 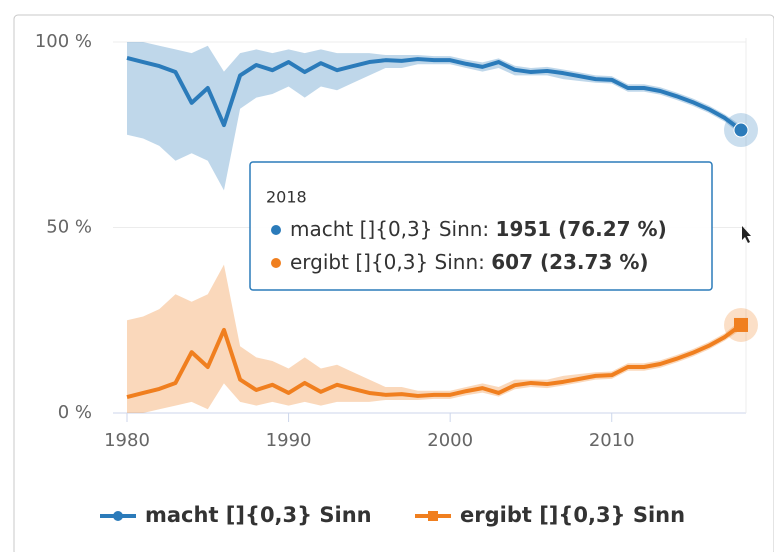 What do you see at coordinates (127, 440) in the screenshot?
I see `x-tick-label: 1980` at bounding box center [127, 440].